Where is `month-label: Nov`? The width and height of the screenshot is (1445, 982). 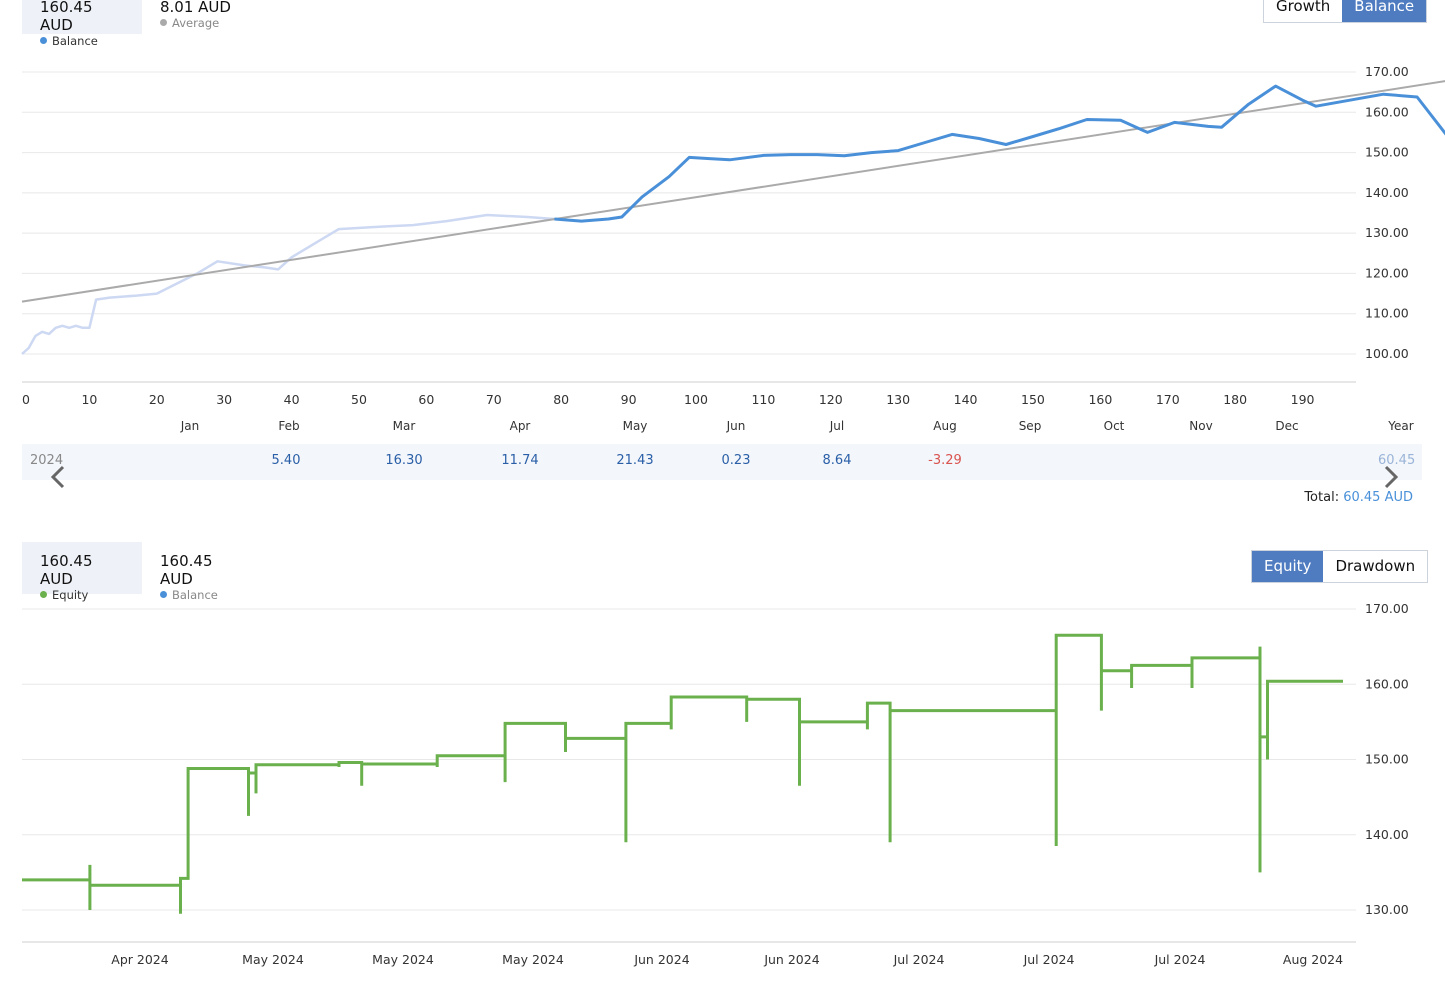 month-label: Nov is located at coordinates (1200, 426).